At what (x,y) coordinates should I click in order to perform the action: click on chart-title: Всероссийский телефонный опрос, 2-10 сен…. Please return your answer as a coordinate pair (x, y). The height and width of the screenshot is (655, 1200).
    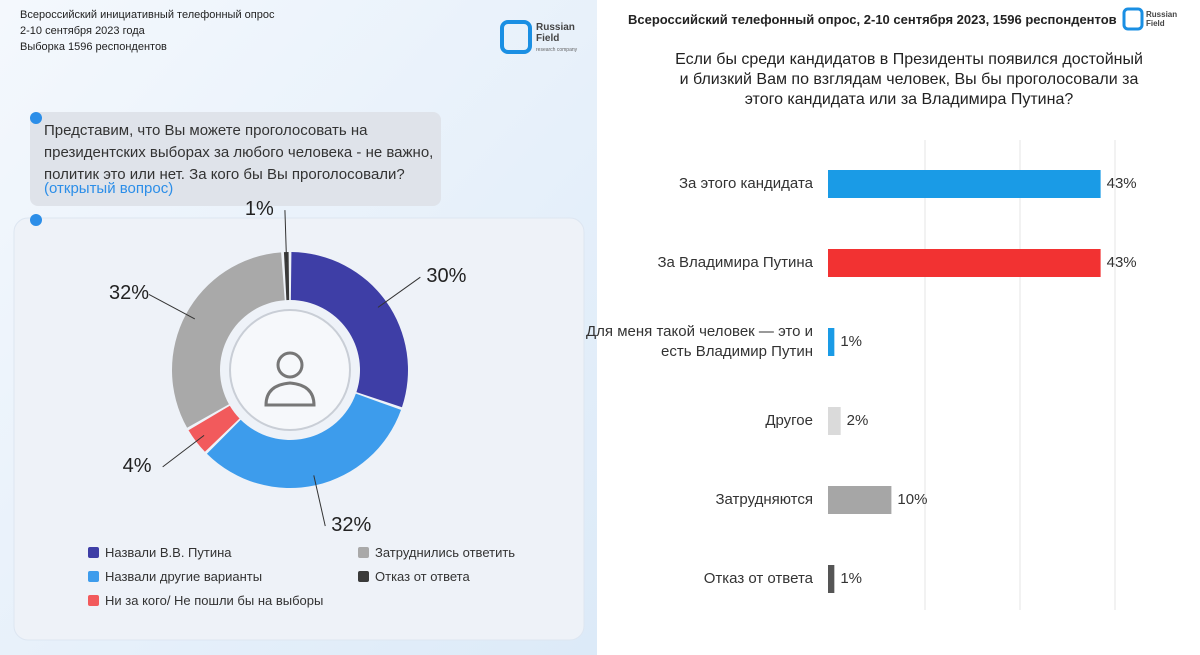
    Looking at the image, I should click on (872, 19).